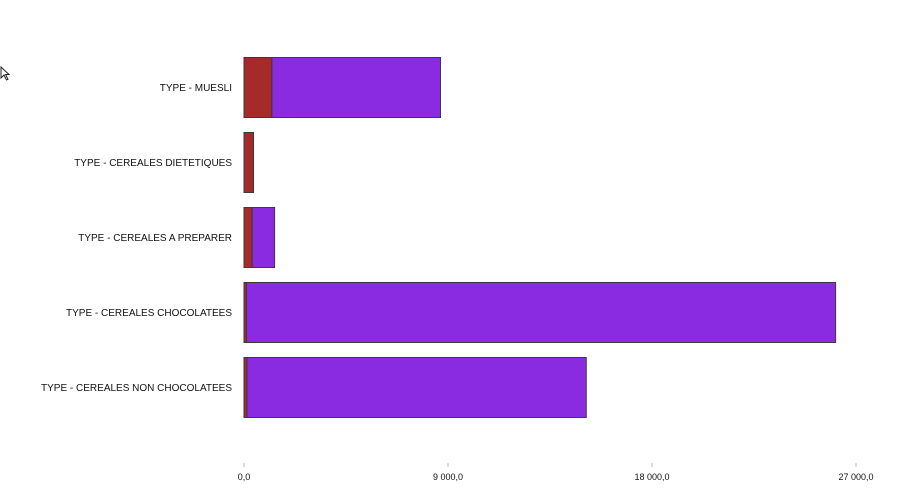 Image resolution: width=914 pixels, height=503 pixels. Describe the element at coordinates (136, 388) in the screenshot. I see `category-label: TYPE - CEREALES NON CHOCOLATEES` at that location.